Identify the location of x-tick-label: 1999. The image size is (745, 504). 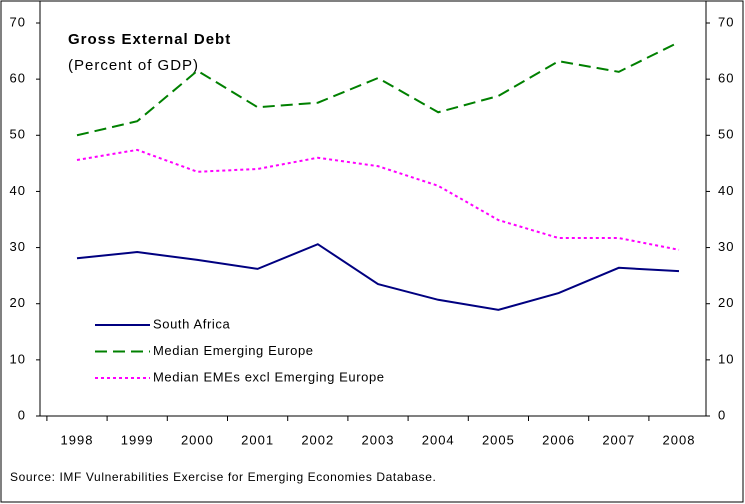
(137, 439).